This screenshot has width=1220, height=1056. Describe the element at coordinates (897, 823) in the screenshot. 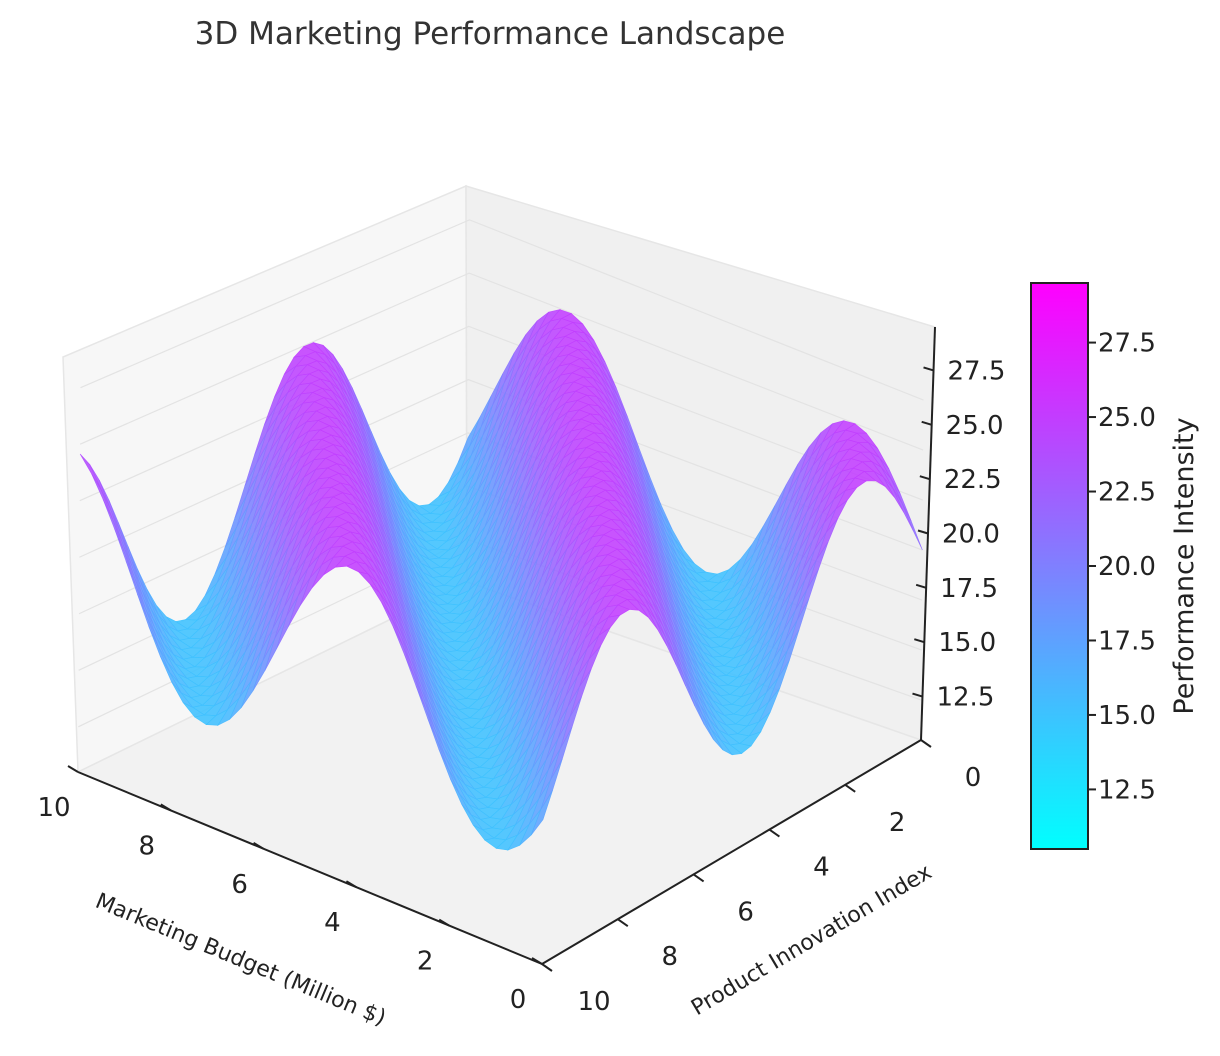

I see `y-tick-label: 2` at that location.